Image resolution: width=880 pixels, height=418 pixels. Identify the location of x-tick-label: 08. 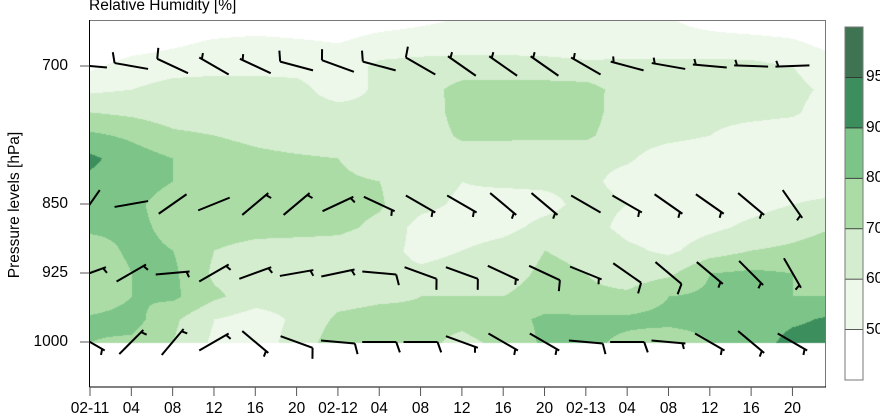
(173, 408).